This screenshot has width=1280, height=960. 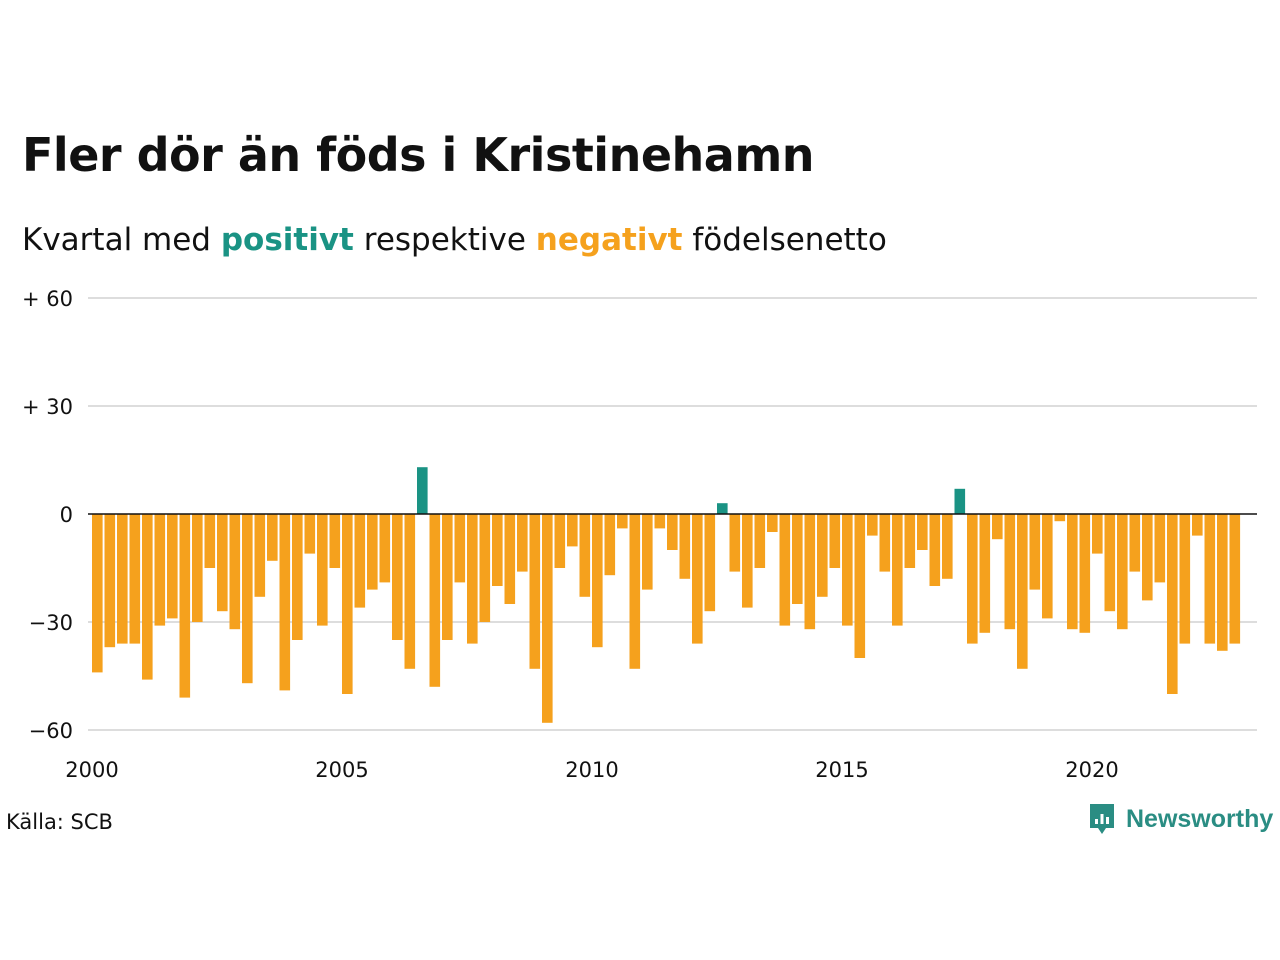 What do you see at coordinates (47, 407) in the screenshot?
I see `y-tick-label: + 30` at bounding box center [47, 407].